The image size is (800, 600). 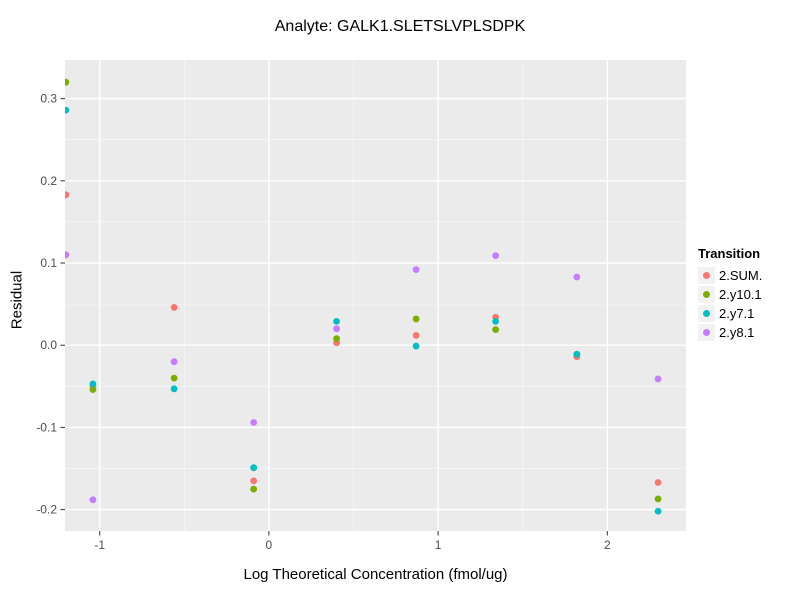 What do you see at coordinates (400, 26) in the screenshot?
I see `plot-title: Analyte: GALK1.SLETSLVPLSDPK` at bounding box center [400, 26].